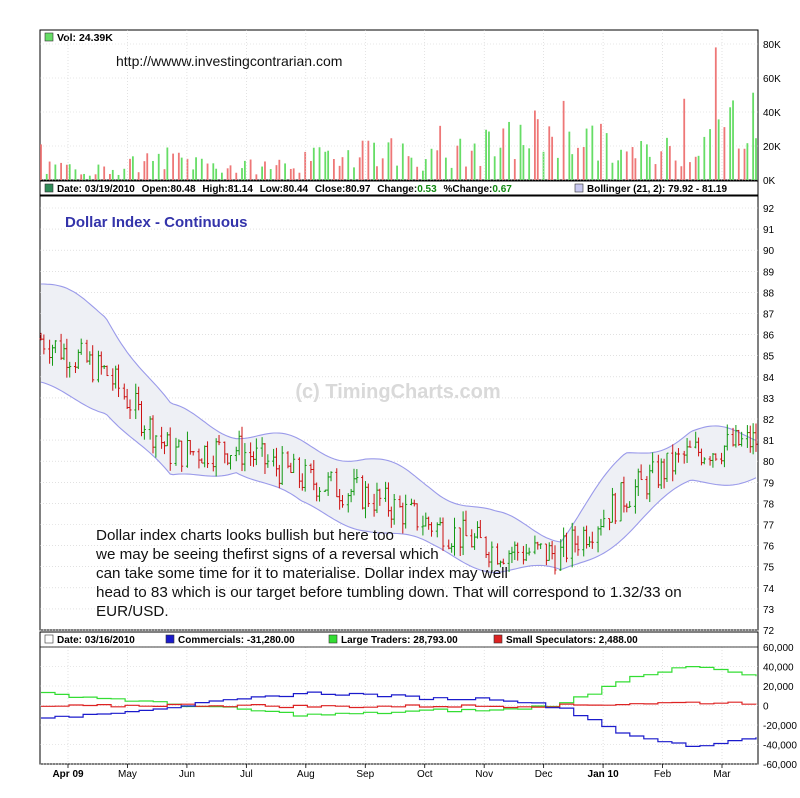 Image resolution: width=800 pixels, height=798 pixels. I want to click on chart-title: Dollar Index - Continuous, so click(156, 222).